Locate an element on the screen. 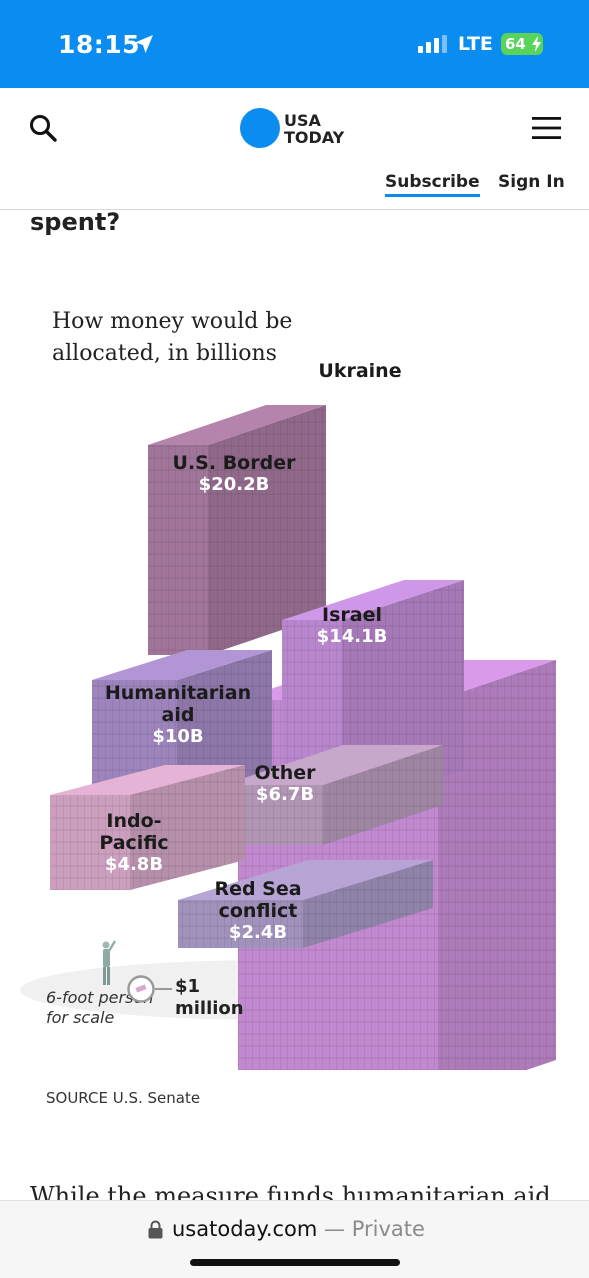  article-section-heading: spent? is located at coordinates (75, 222).